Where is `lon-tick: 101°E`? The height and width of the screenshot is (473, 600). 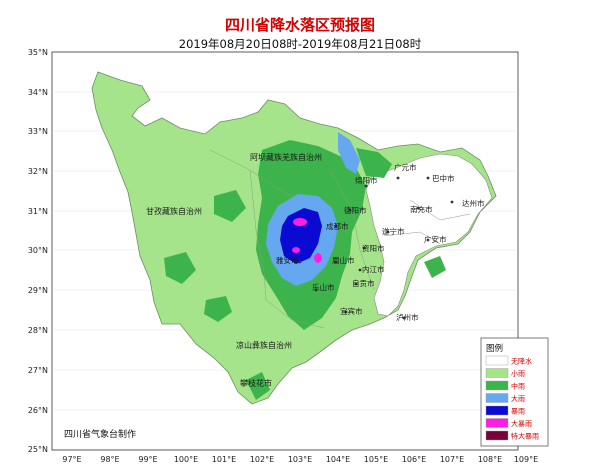
lon-tick: 101°E is located at coordinates (224, 459).